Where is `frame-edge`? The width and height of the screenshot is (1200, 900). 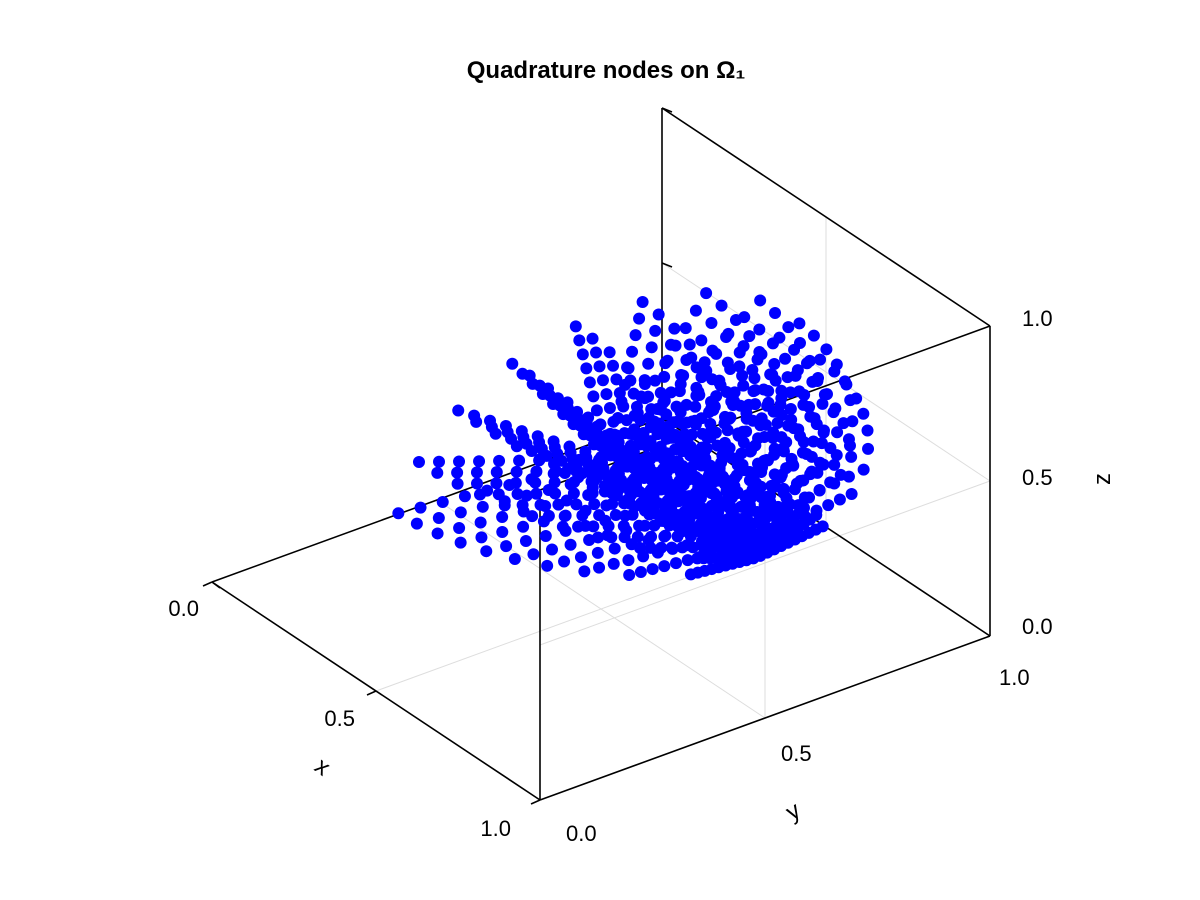
frame-edge is located at coordinates (765, 718).